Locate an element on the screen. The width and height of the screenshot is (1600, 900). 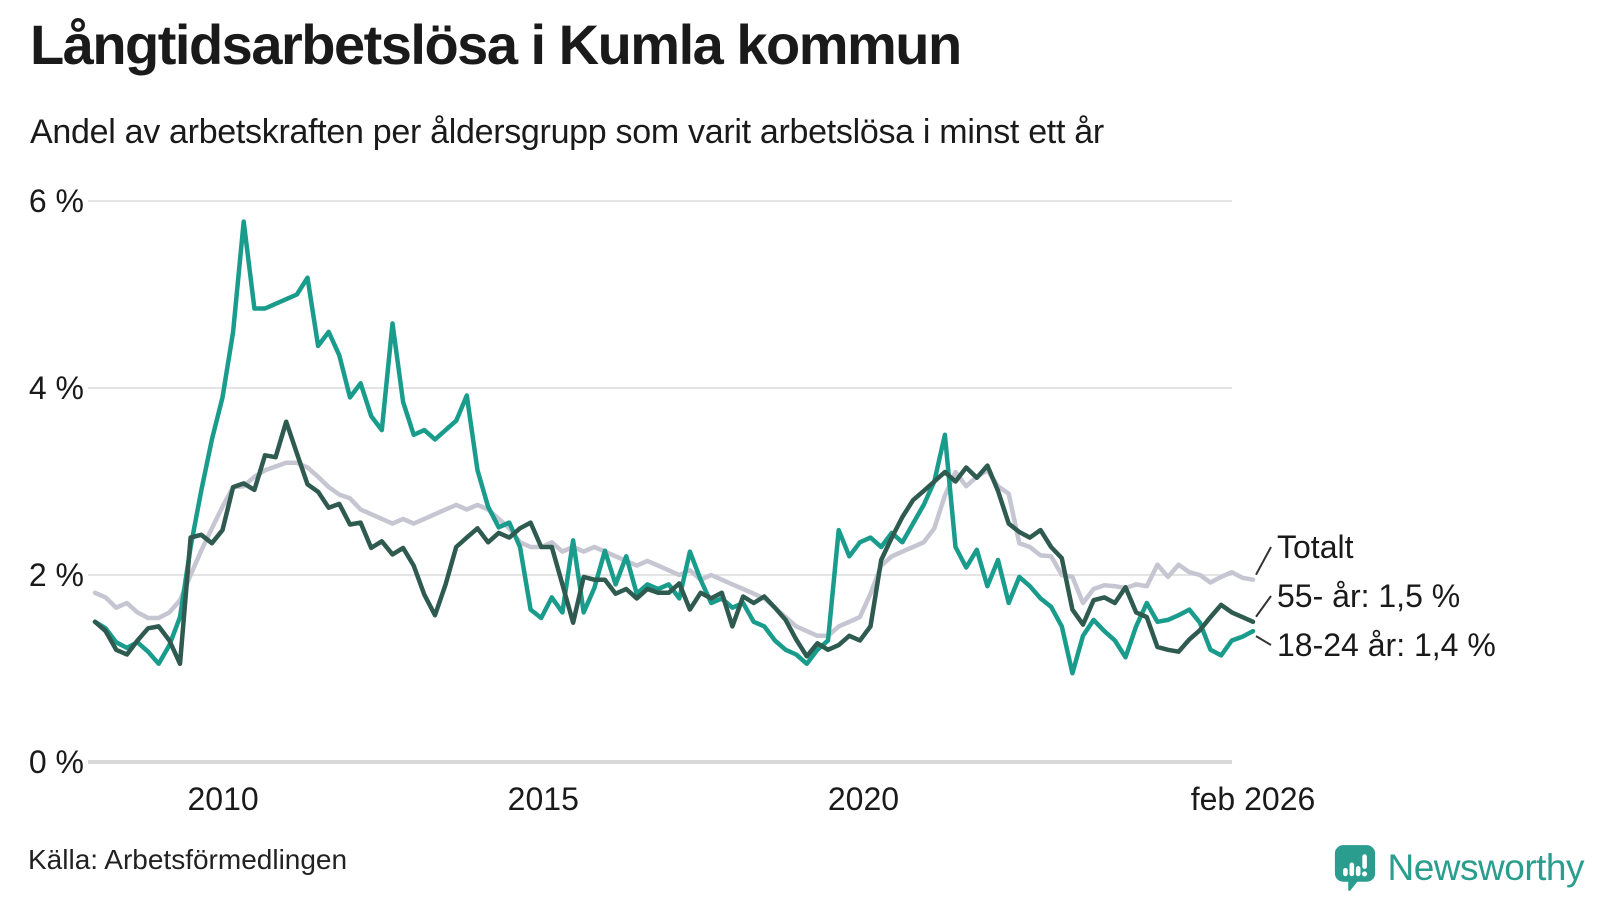
x-tick-label-2015: 2015 is located at coordinates (543, 799).